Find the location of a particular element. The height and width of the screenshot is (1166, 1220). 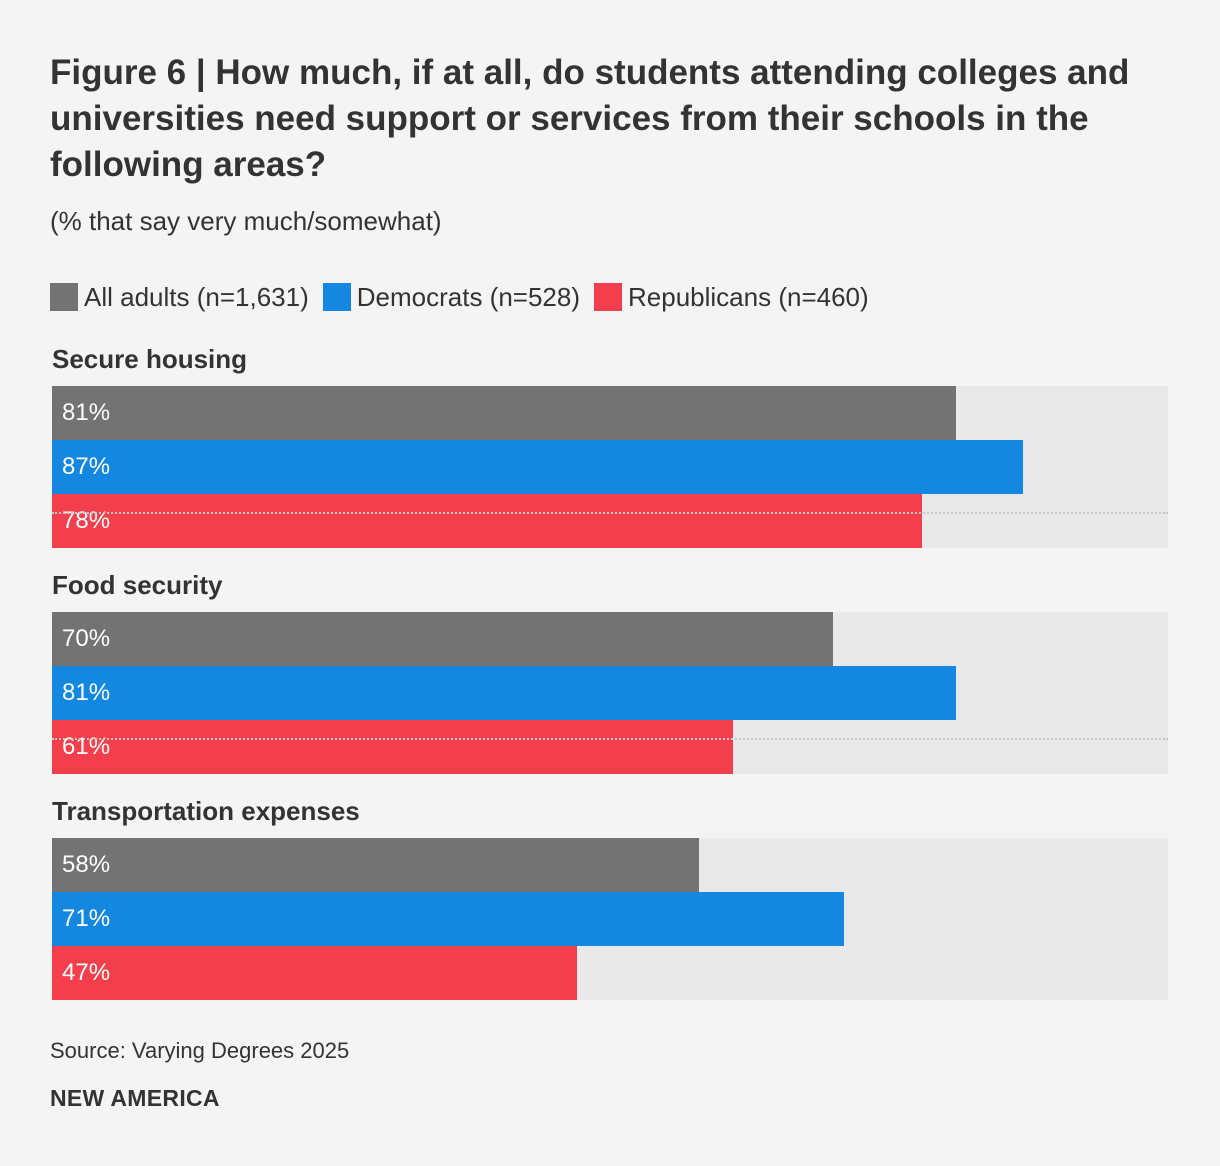

bar-value-label: 47% is located at coordinates (86, 972).